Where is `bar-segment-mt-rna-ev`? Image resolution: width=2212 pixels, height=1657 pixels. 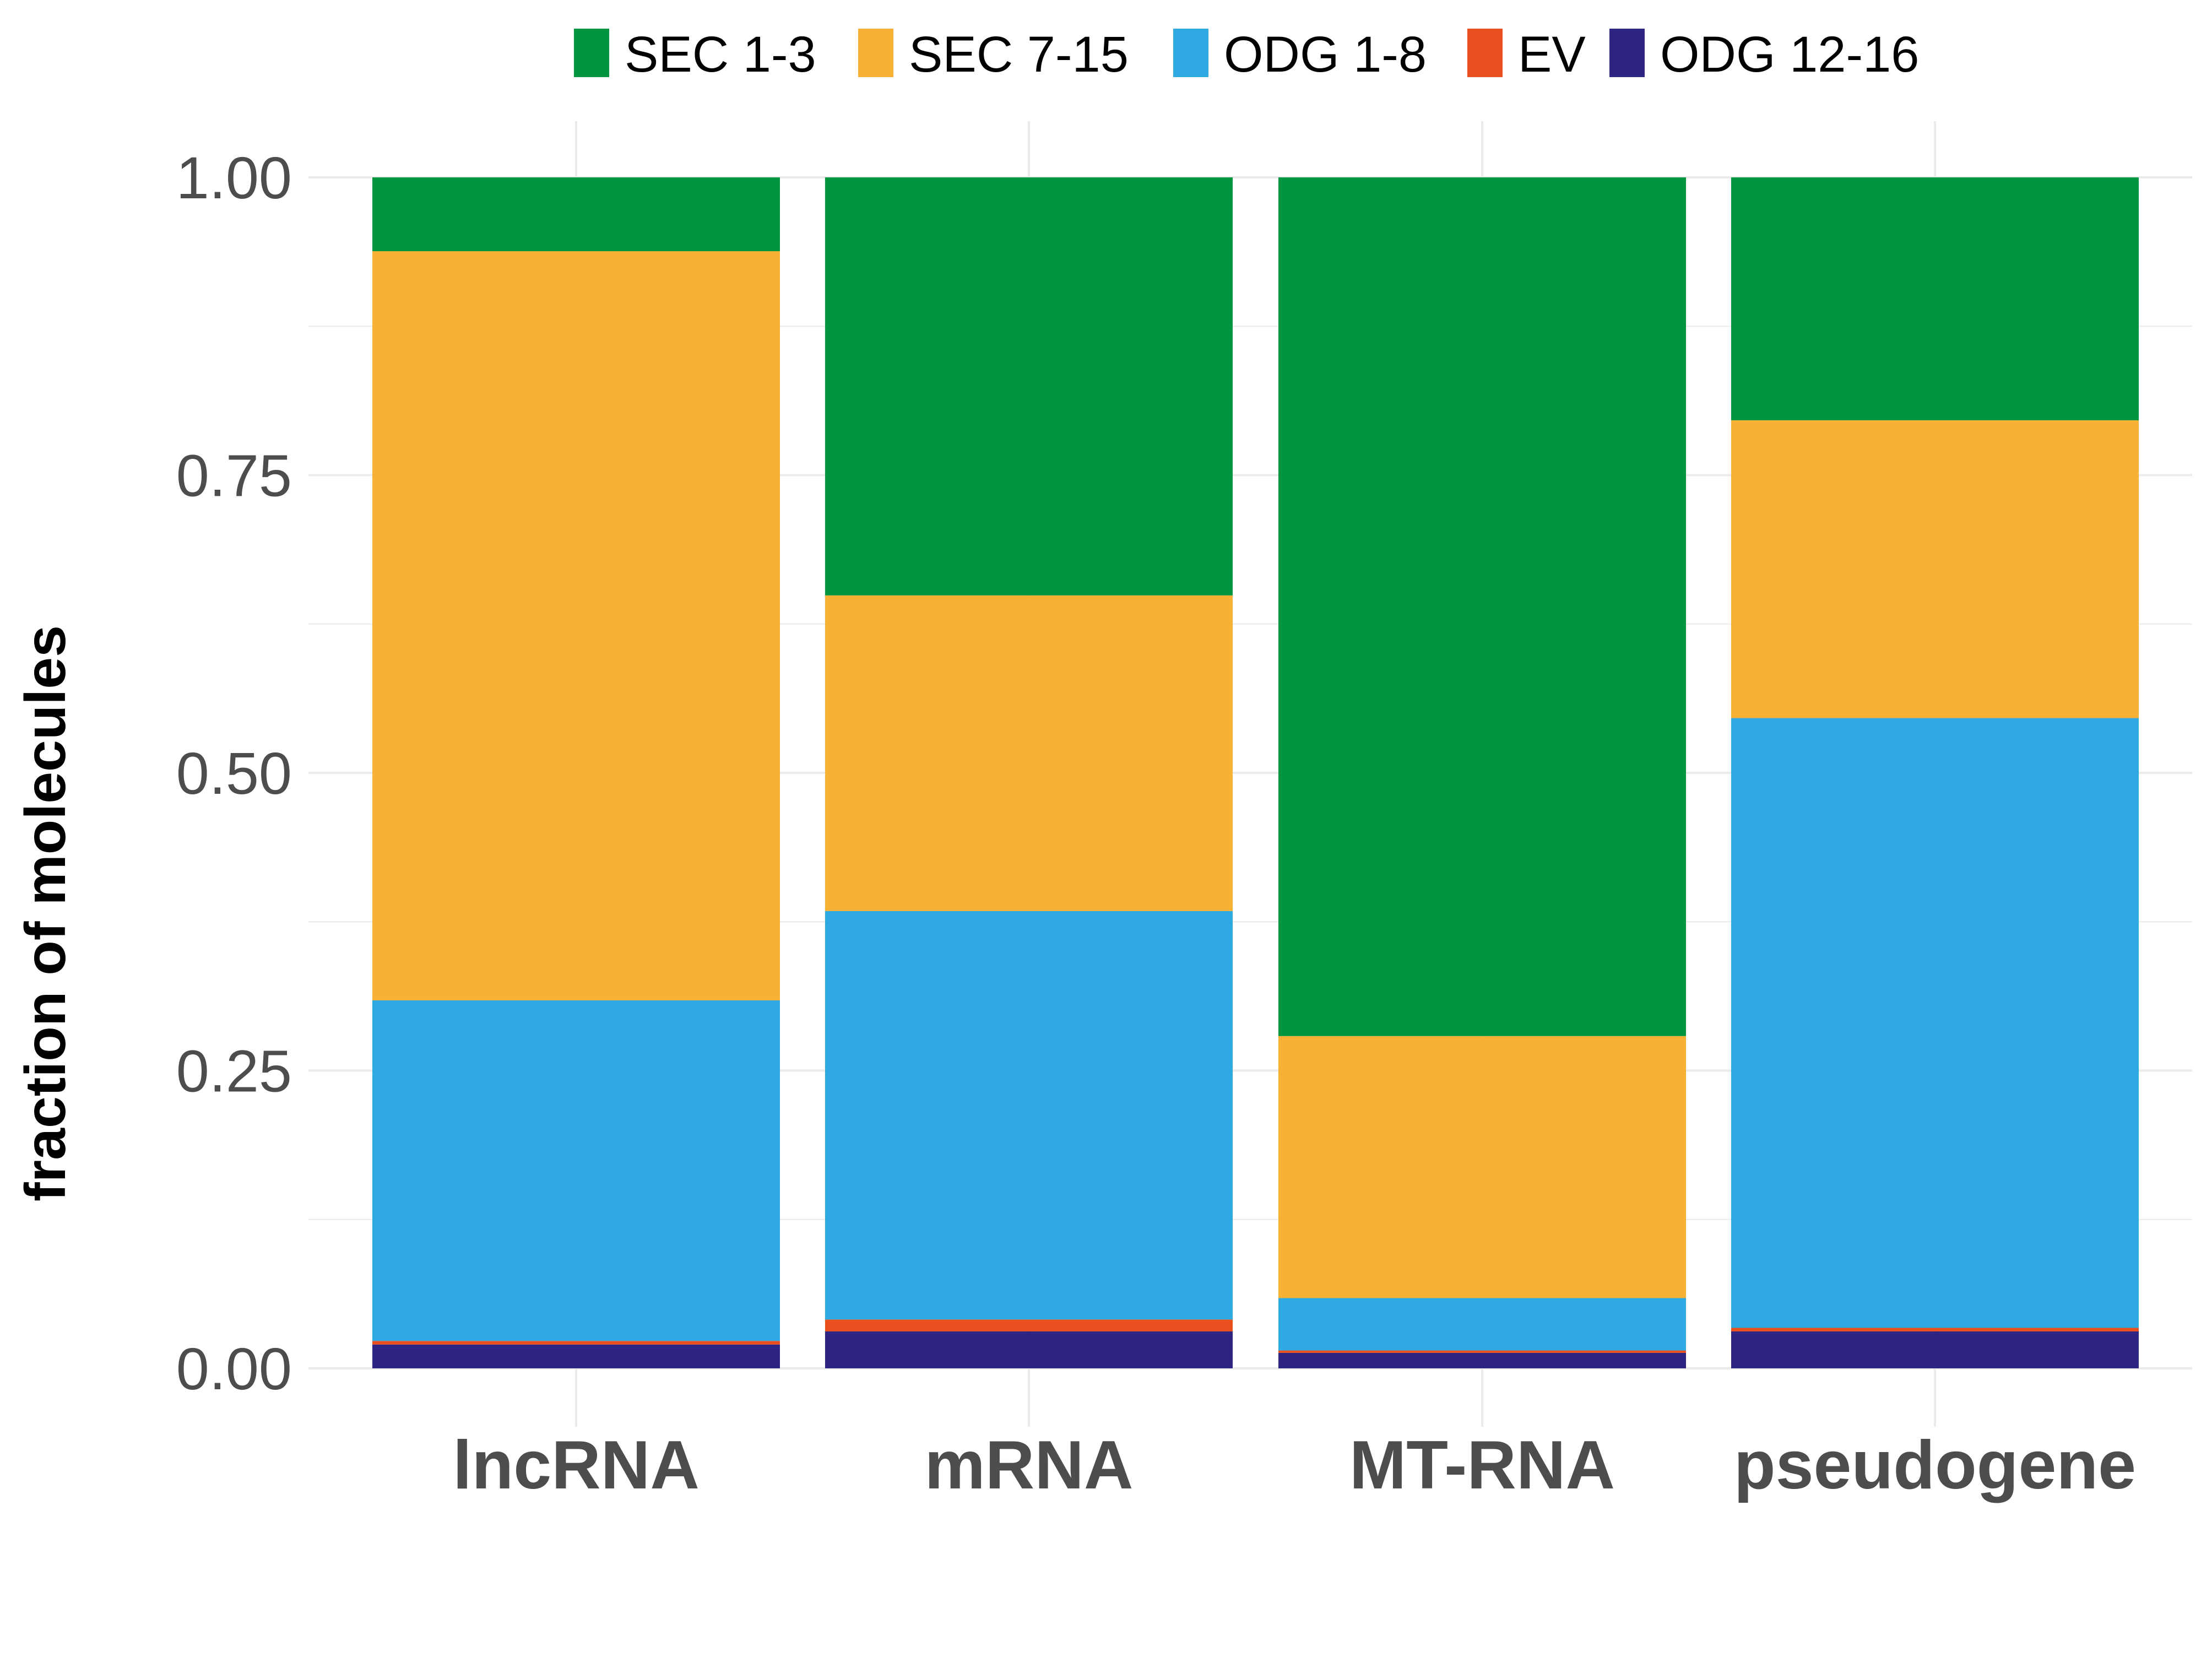 bar-segment-mt-rna-ev is located at coordinates (1482, 1351).